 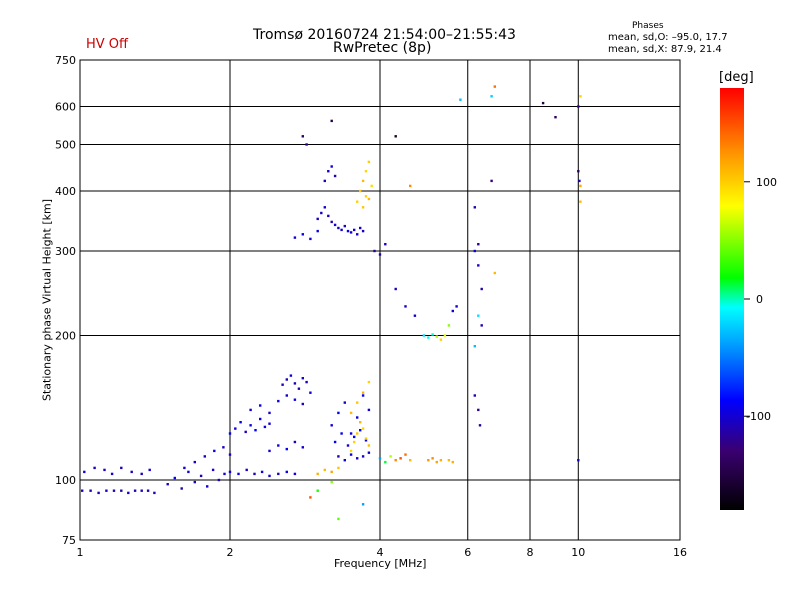 I want to click on colorbar, so click(x=732, y=299).